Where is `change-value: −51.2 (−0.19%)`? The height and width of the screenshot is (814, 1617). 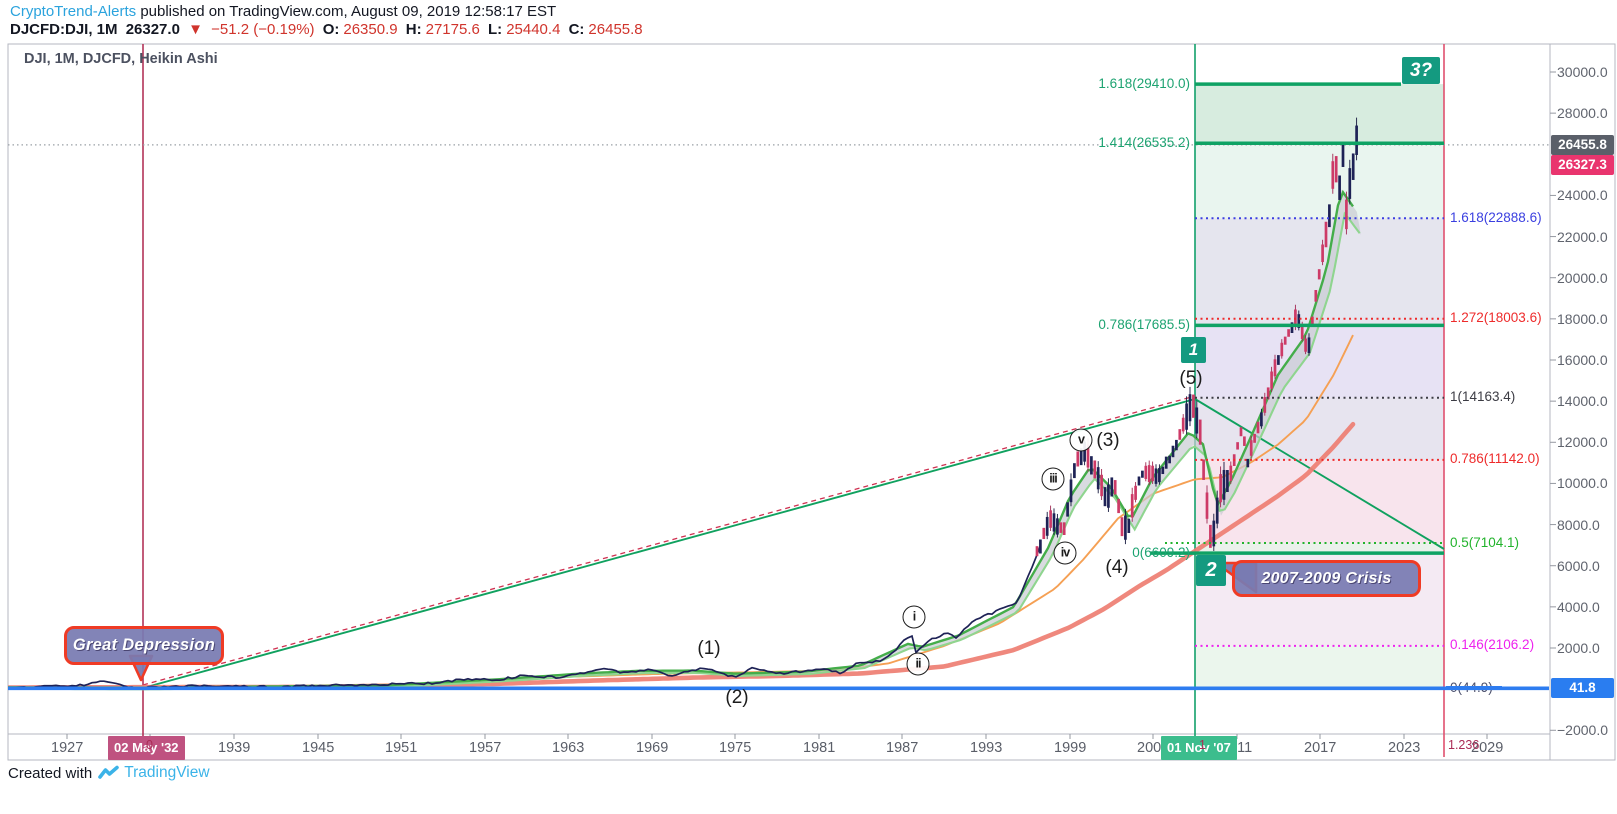
change-value: −51.2 (−0.19%) is located at coordinates (263, 29).